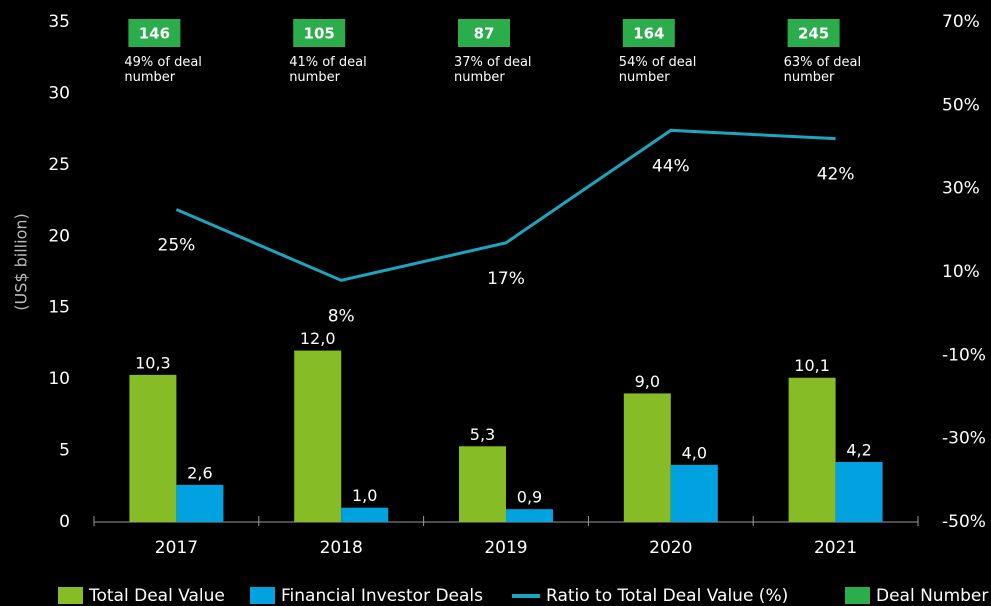  What do you see at coordinates (506, 279) in the screenshot?
I see `line-value-label: 17%` at bounding box center [506, 279].